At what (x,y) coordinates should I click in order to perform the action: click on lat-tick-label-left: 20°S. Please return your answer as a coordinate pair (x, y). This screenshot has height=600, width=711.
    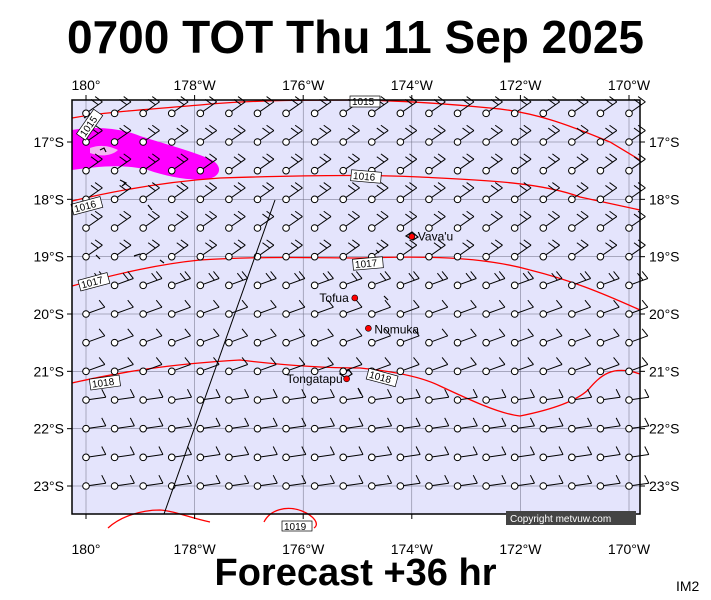
    Looking at the image, I should click on (48, 314).